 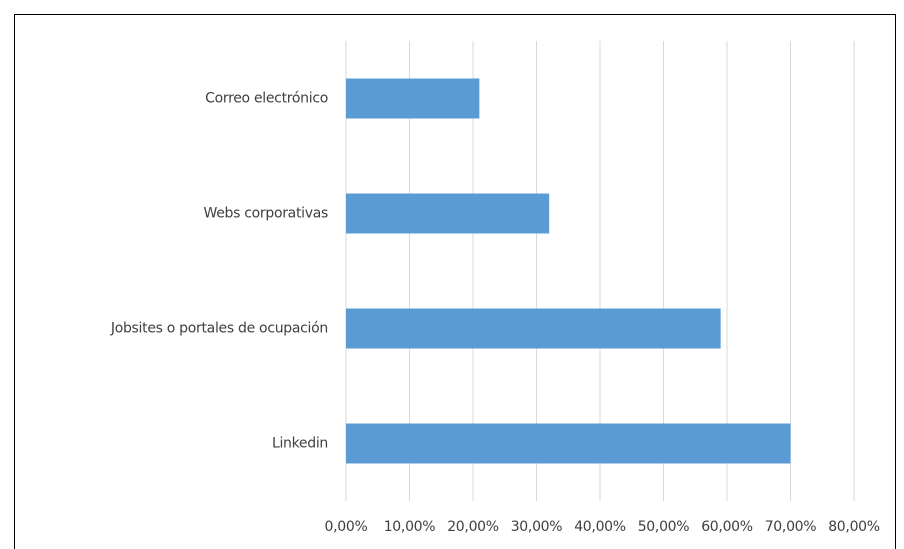 What do you see at coordinates (600, 527) in the screenshot?
I see `x-tick-label: 40,00%` at bounding box center [600, 527].